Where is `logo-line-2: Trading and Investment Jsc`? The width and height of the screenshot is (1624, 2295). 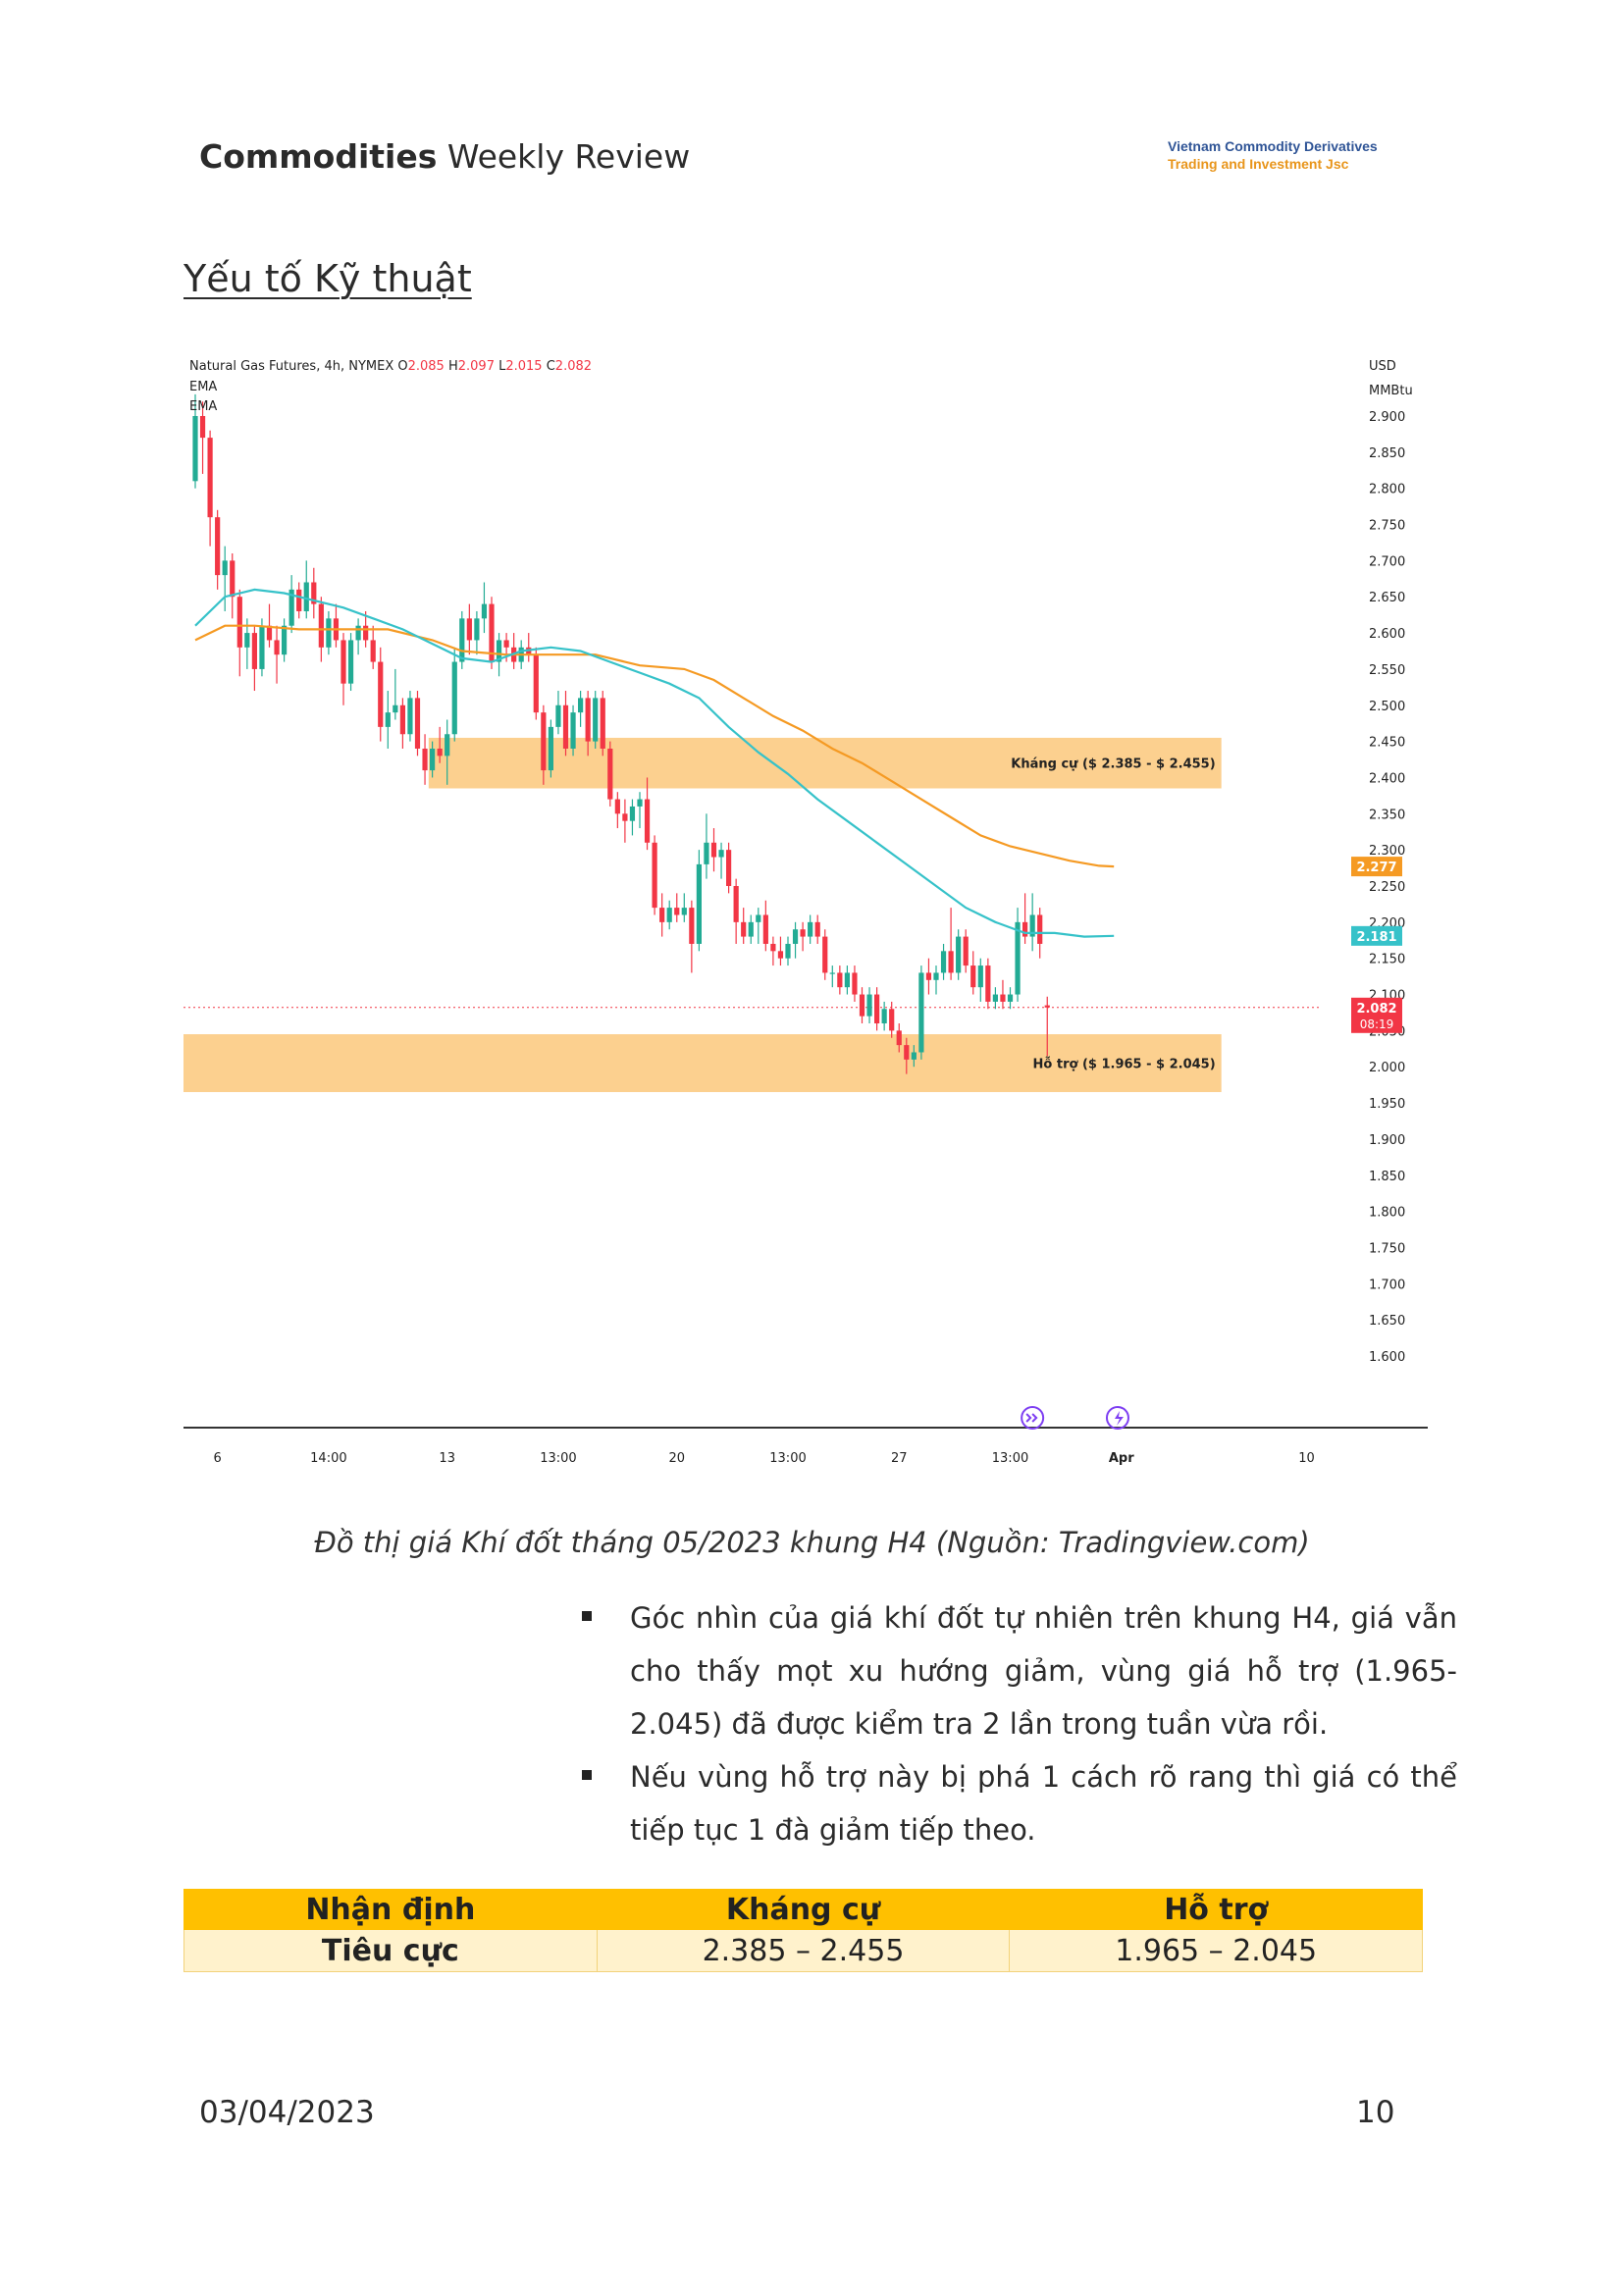
logo-line-2: Trading and Investment Jsc is located at coordinates (1258, 164).